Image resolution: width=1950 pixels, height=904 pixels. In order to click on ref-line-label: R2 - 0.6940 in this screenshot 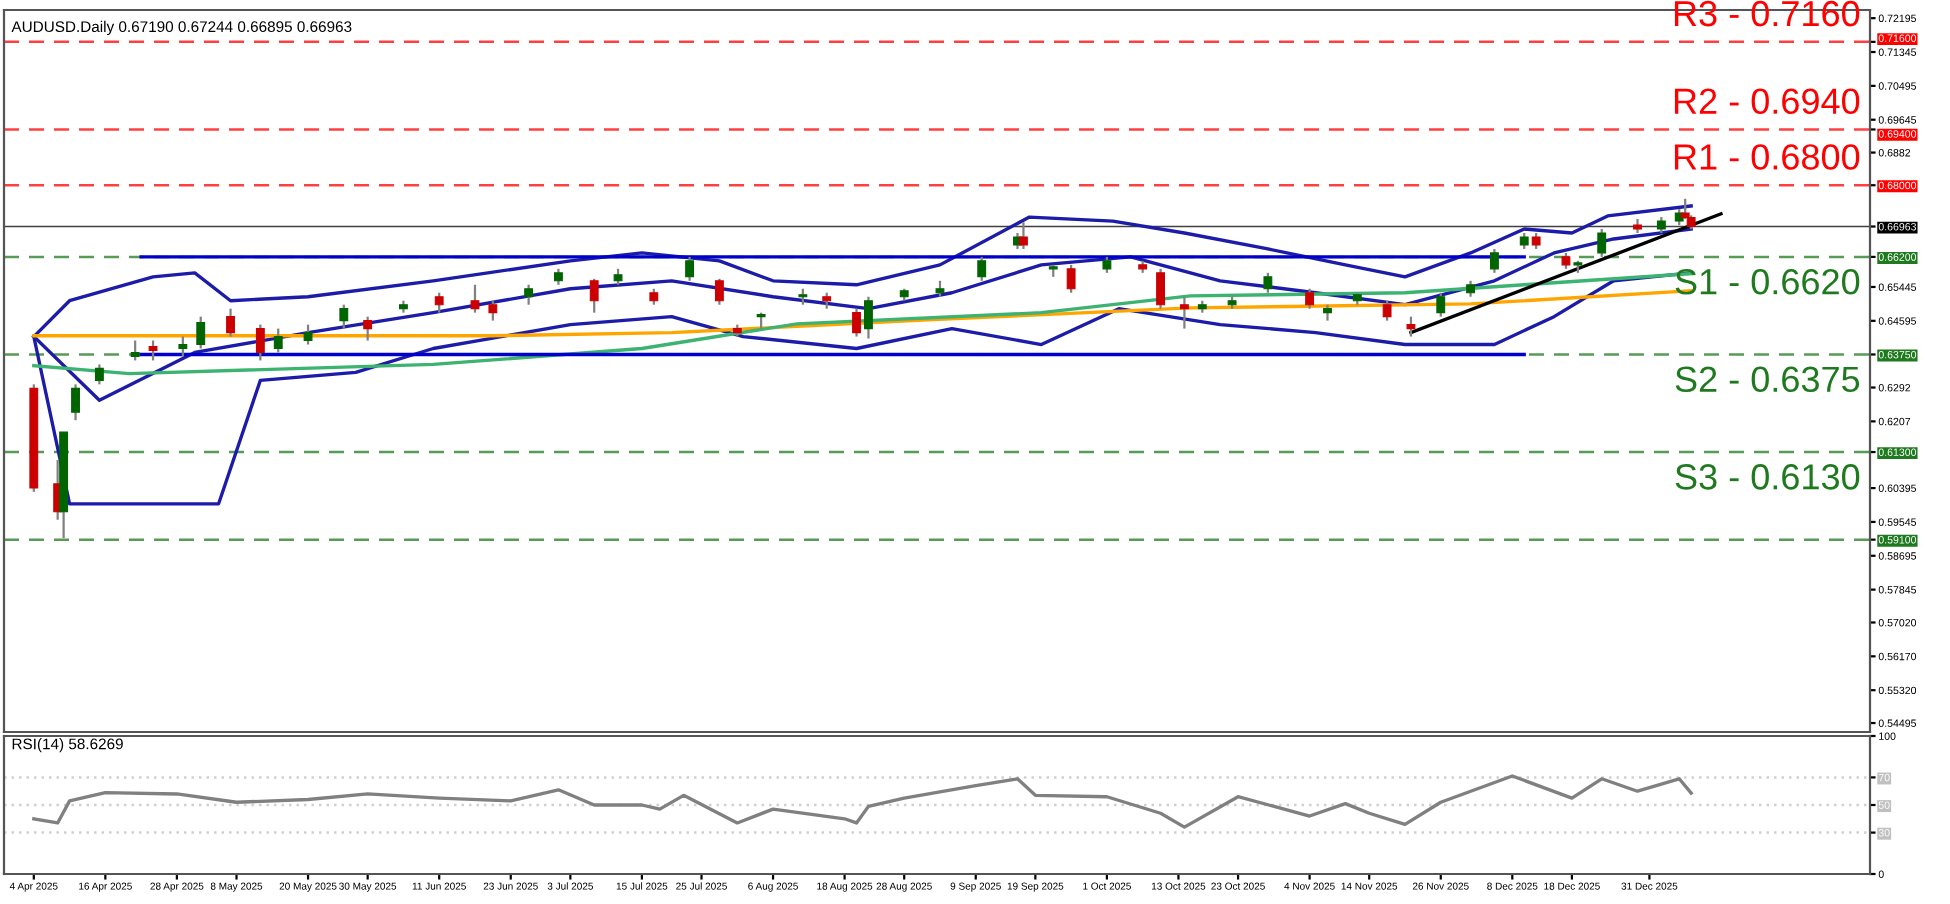, I will do `click(1767, 101)`.